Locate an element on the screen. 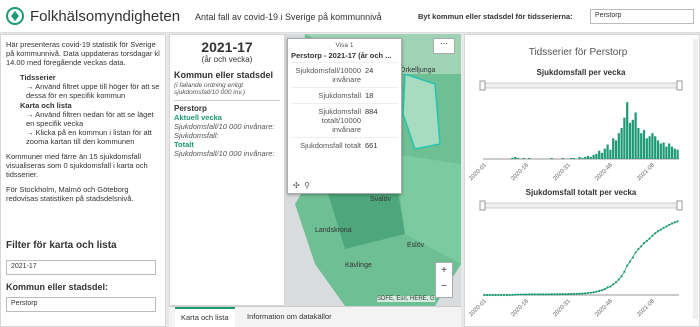  bullet-title: Tidsserier is located at coordinates (90, 77).